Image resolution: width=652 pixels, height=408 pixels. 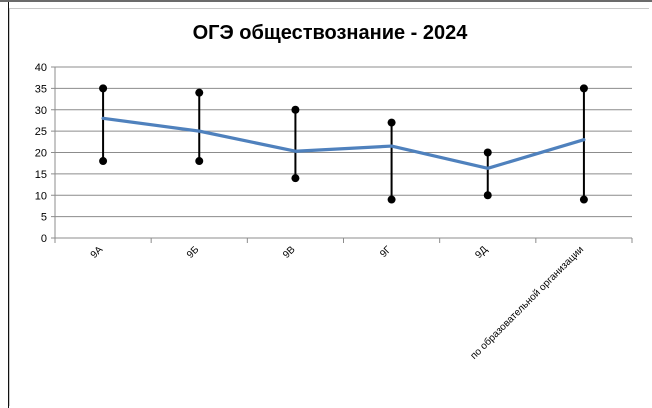 I want to click on y-tick-label: 15, so click(x=41, y=175).